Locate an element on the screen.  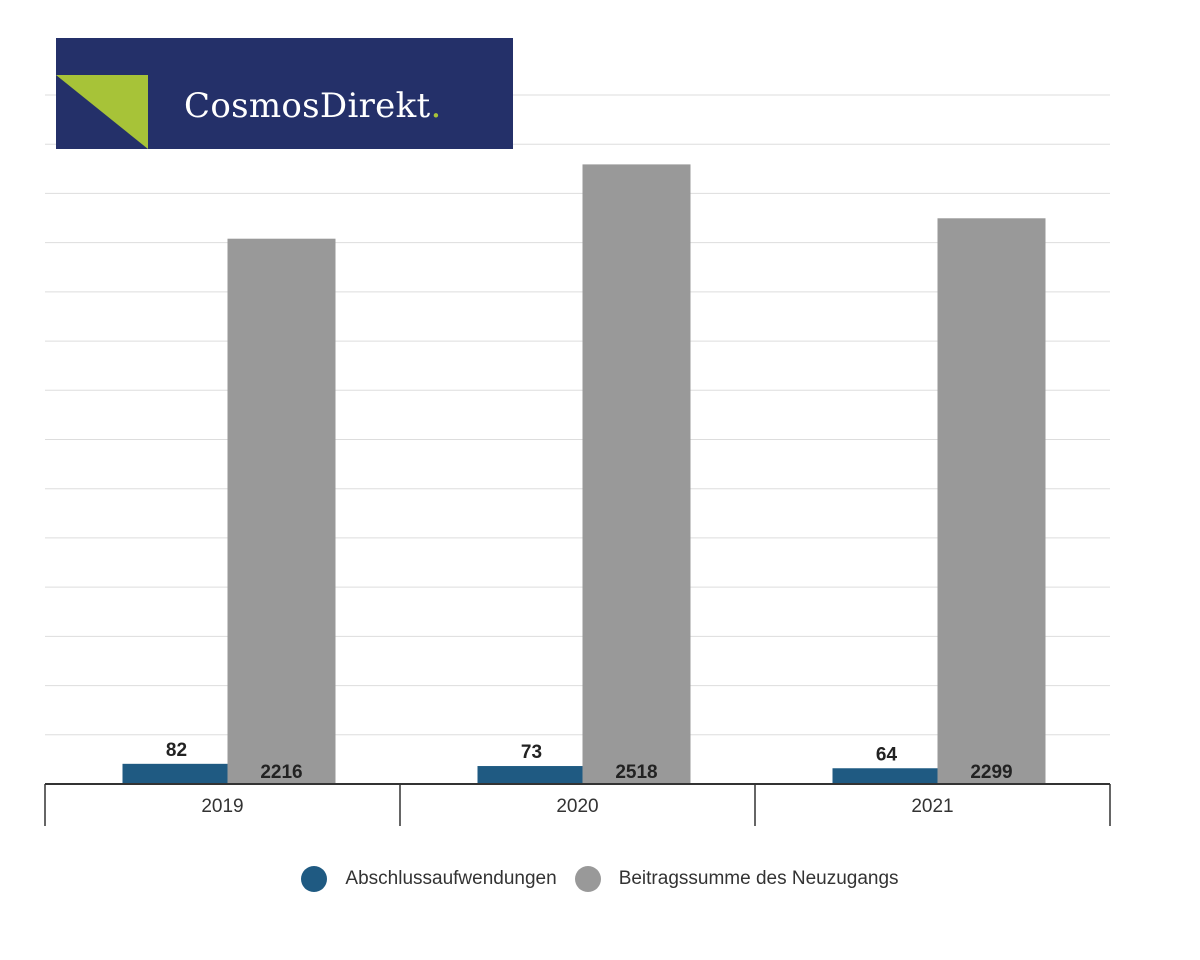
bar-beitragssumme-2019 is located at coordinates (281, 511).